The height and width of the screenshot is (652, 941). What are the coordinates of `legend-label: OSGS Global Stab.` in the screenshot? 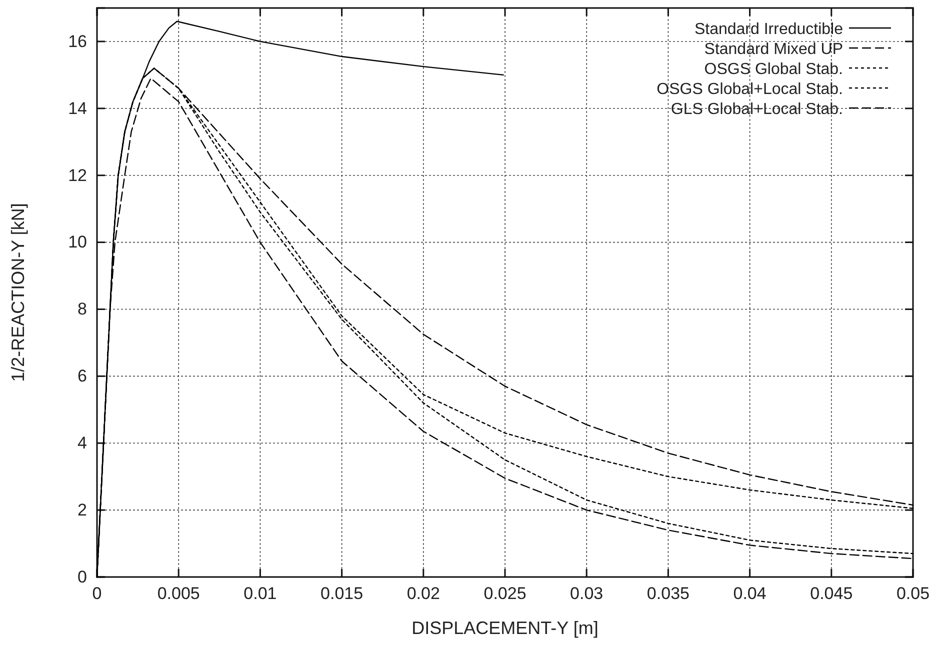 It's located at (773, 69).